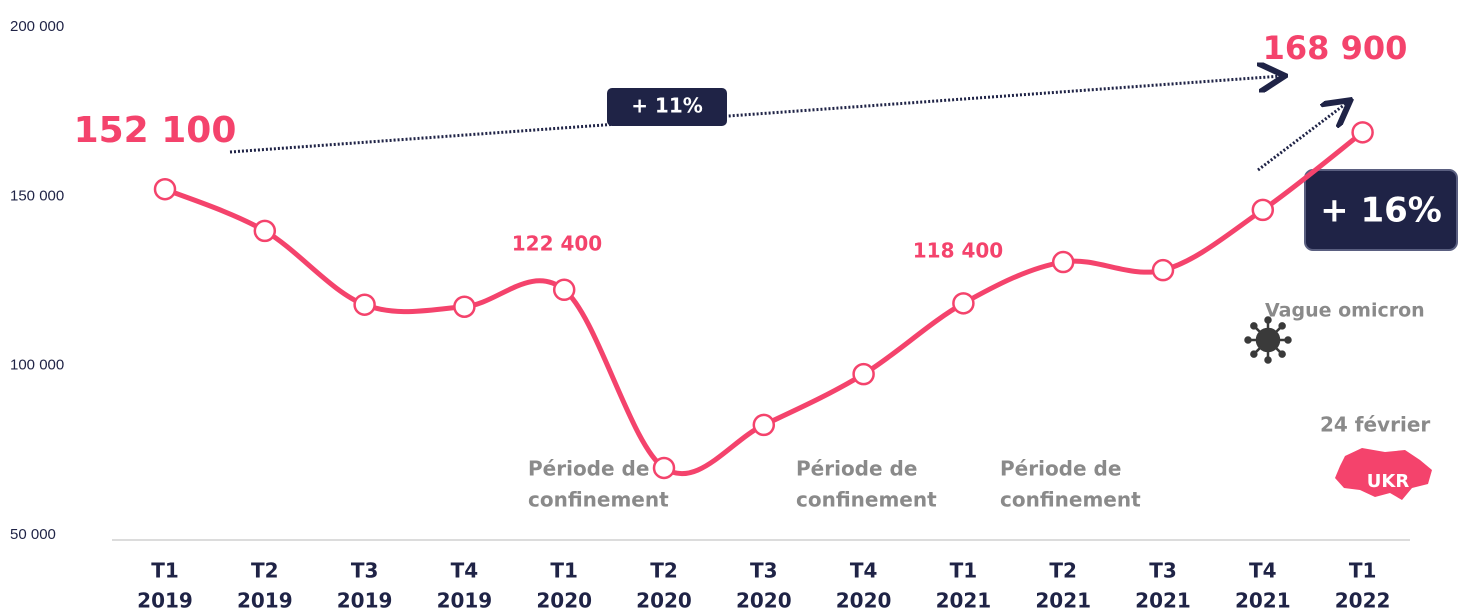 This screenshot has height=615, width=1468. I want to click on annotation: UKR, so click(1388, 481).